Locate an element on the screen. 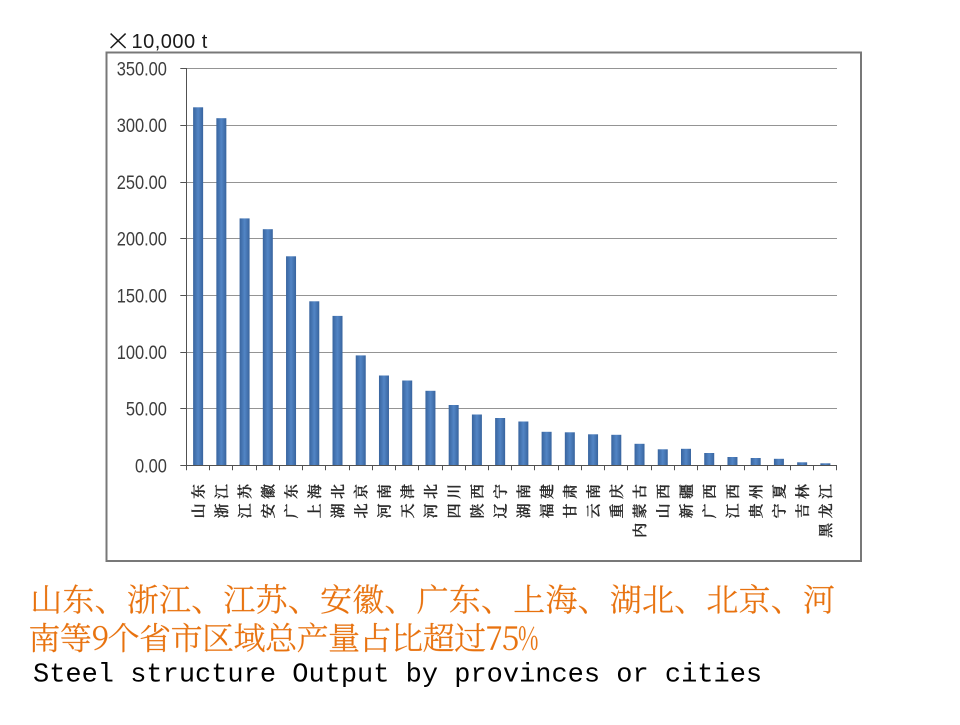  svg-text: 10,000 t is located at coordinates (170, 42).